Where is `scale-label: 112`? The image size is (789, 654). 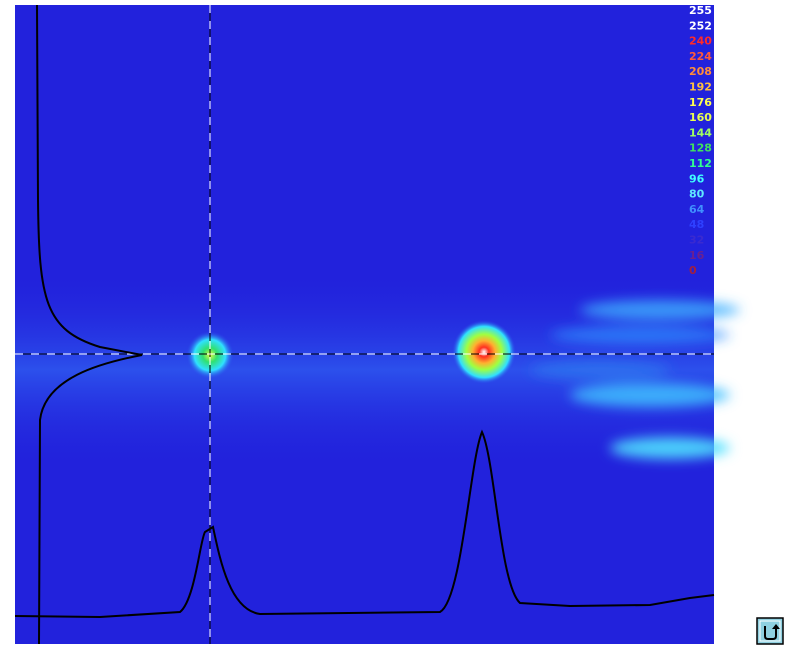 scale-label: 112 is located at coordinates (700, 163).